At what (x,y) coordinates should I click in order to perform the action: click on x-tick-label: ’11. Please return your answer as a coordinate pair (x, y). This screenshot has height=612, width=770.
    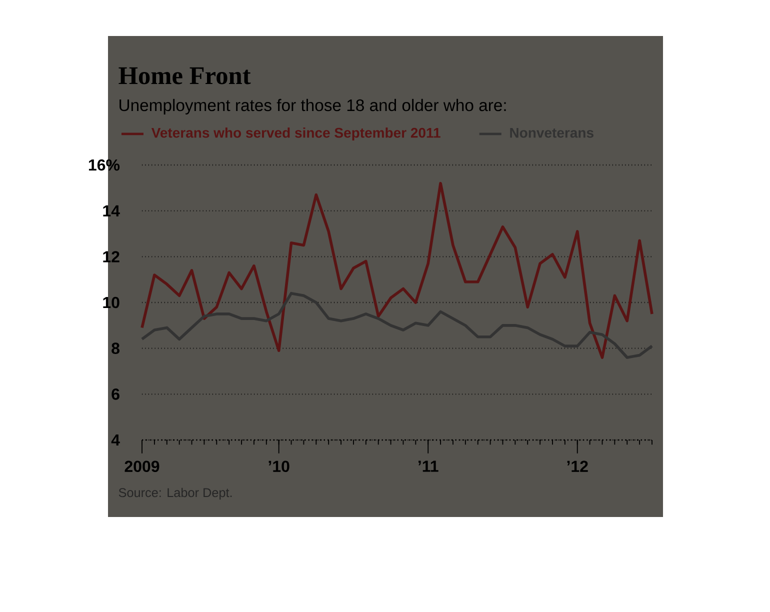
    Looking at the image, I should click on (428, 466).